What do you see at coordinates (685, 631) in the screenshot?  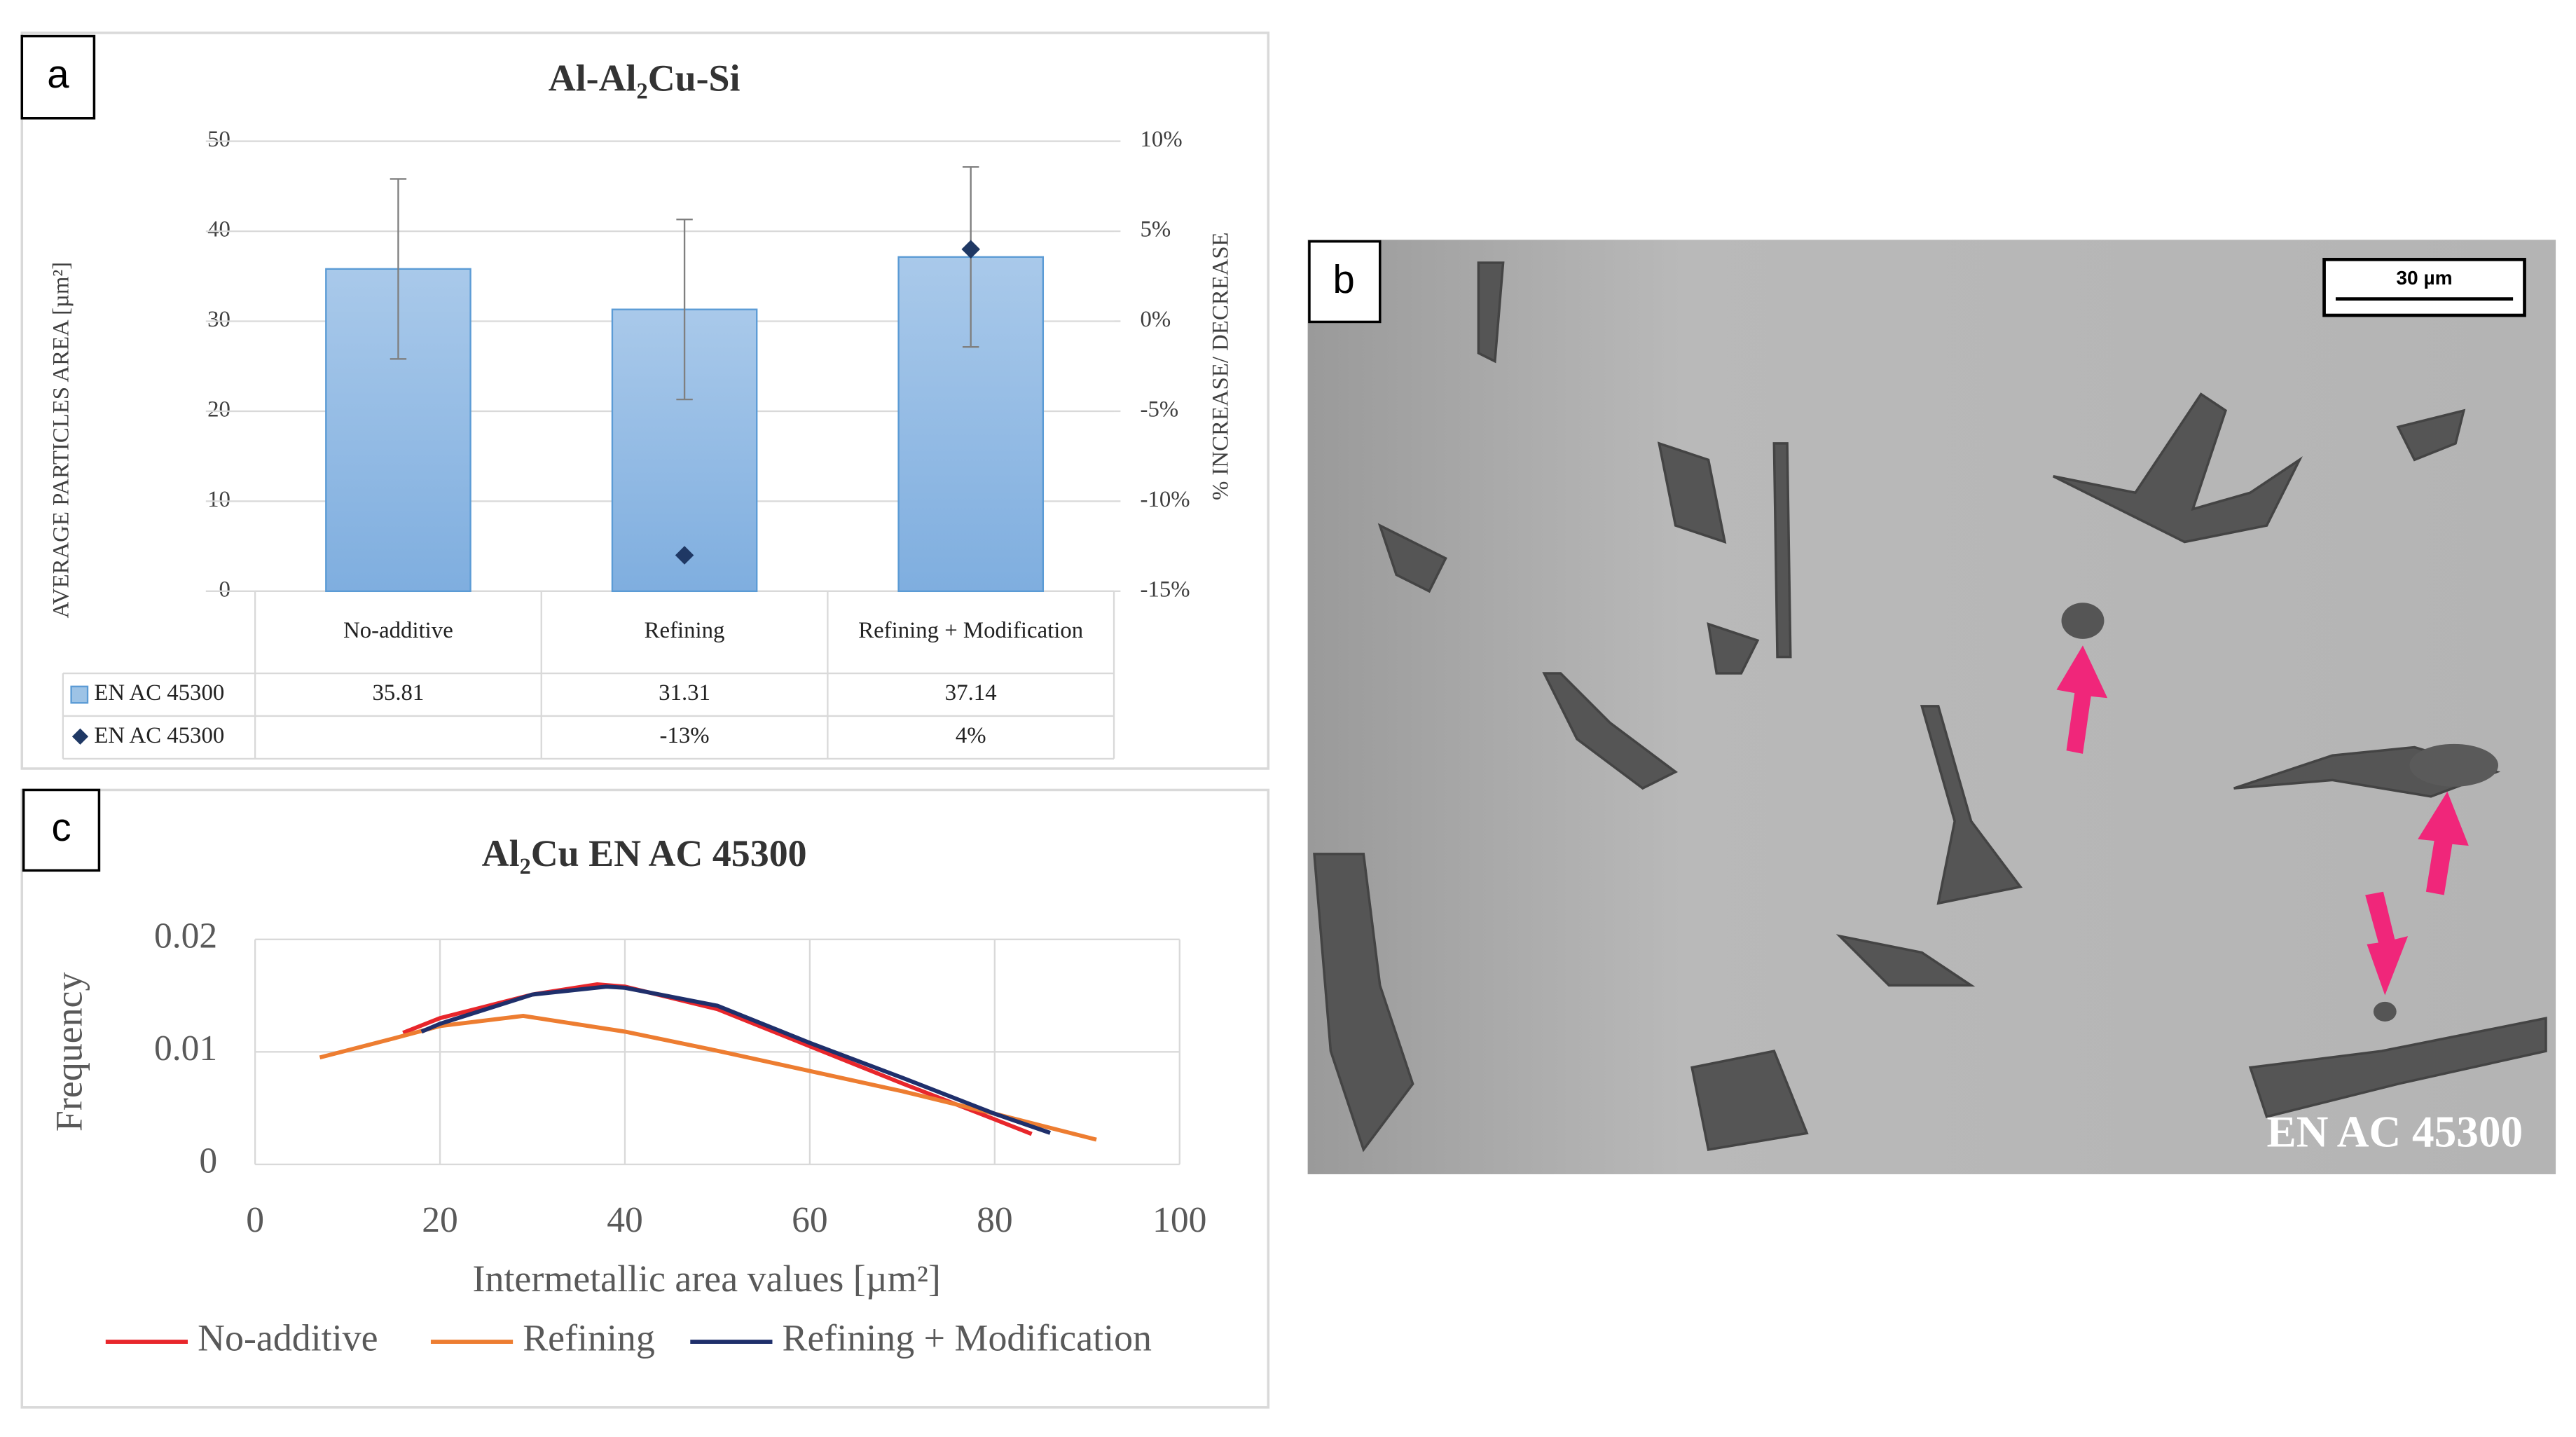 I see `category-label: Refining` at bounding box center [685, 631].